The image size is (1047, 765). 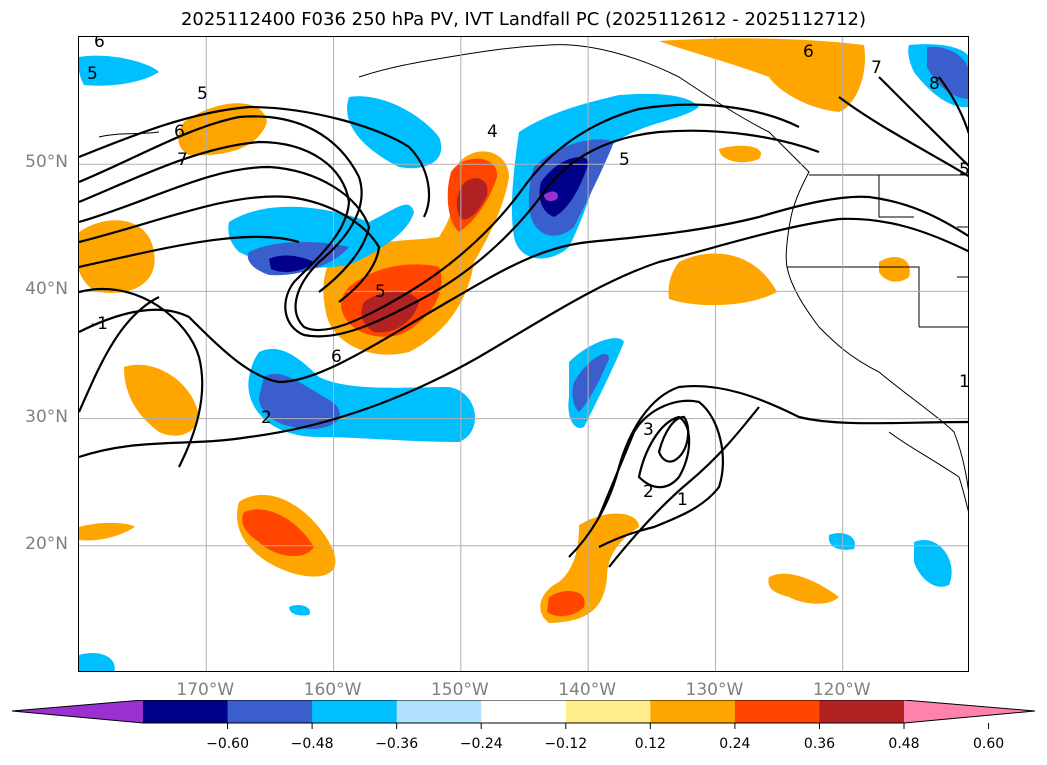 I want to click on colorbar-tick-label: −0.60, so click(x=227, y=744).